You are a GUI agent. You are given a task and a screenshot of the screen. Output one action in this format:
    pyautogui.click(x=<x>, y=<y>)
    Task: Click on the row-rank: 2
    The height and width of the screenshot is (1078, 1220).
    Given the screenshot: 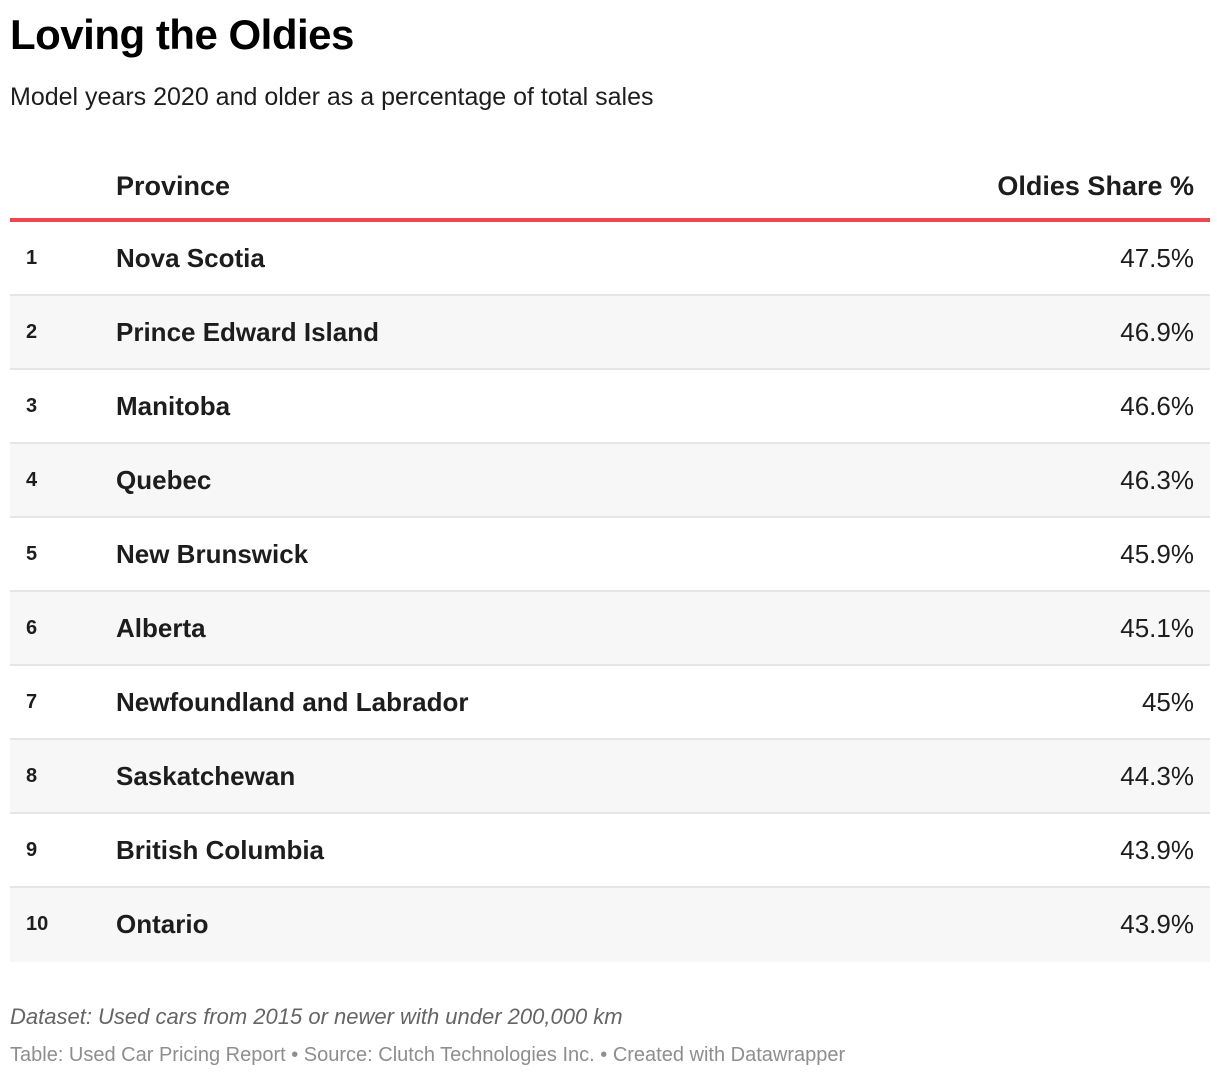 What is the action you would take?
    pyautogui.click(x=32, y=332)
    